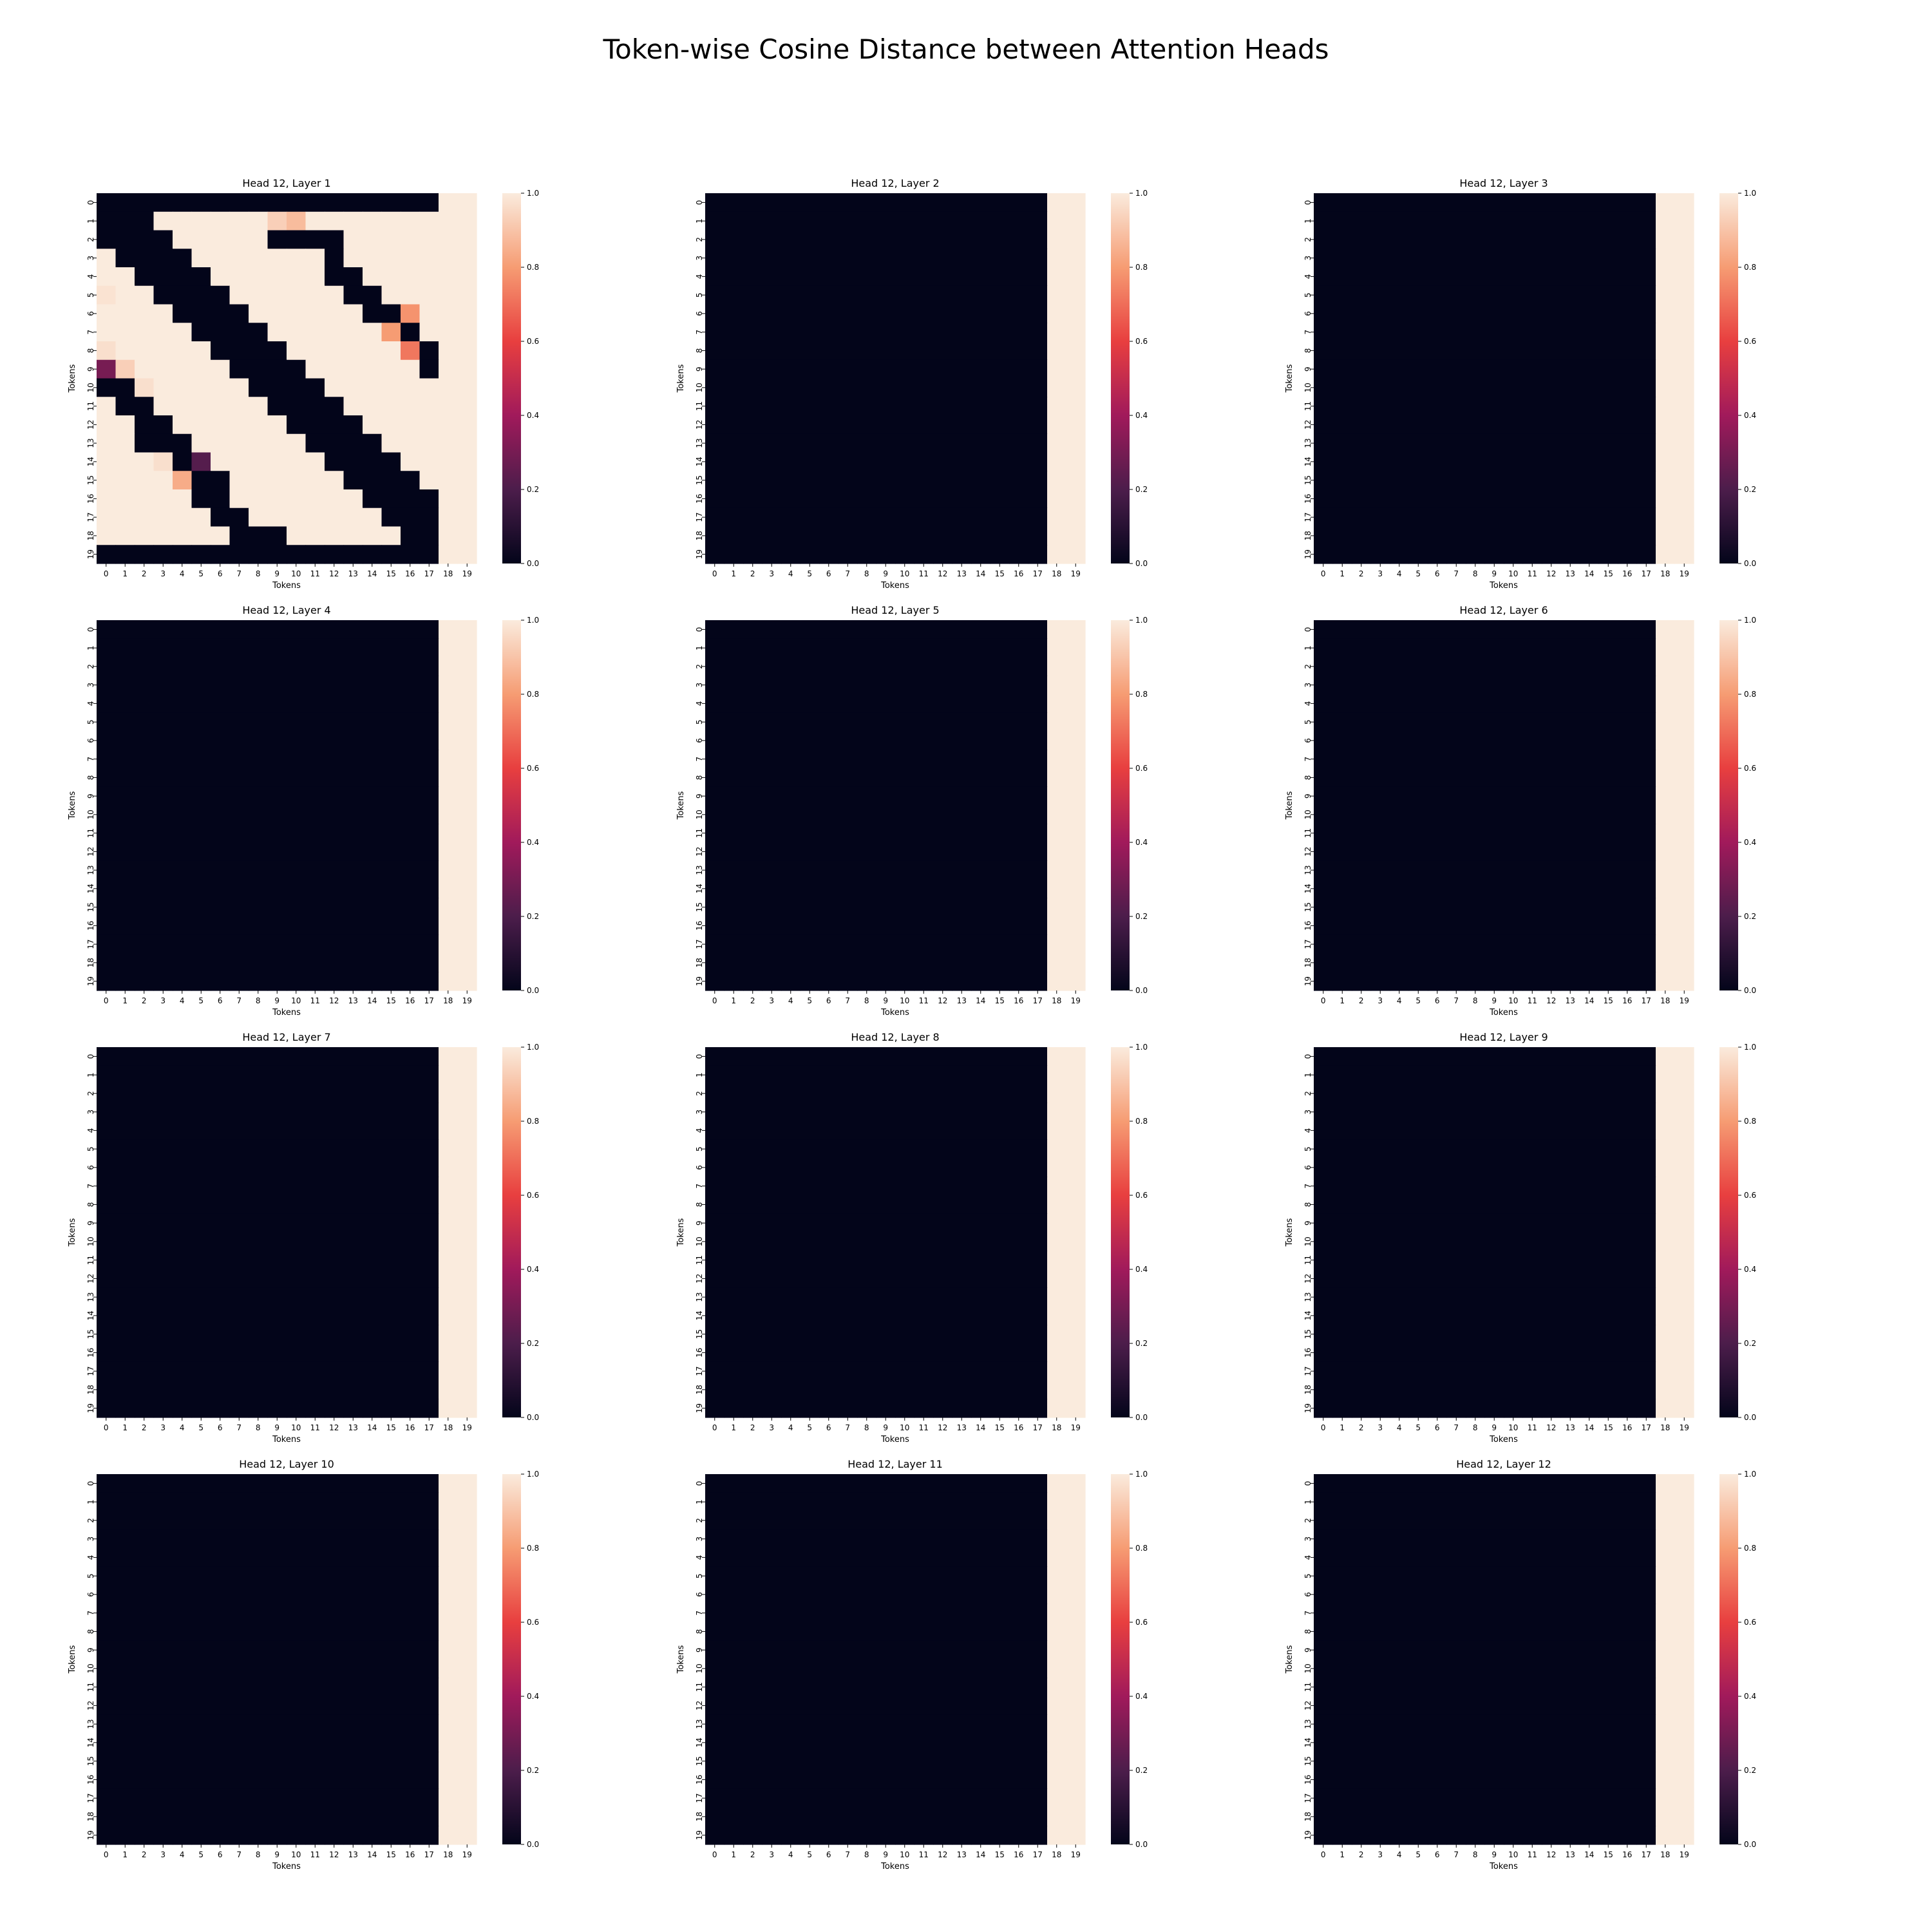 This screenshot has width=1932, height=1932. What do you see at coordinates (1307, 870) in the screenshot?
I see `y-tick-label: 13` at bounding box center [1307, 870].